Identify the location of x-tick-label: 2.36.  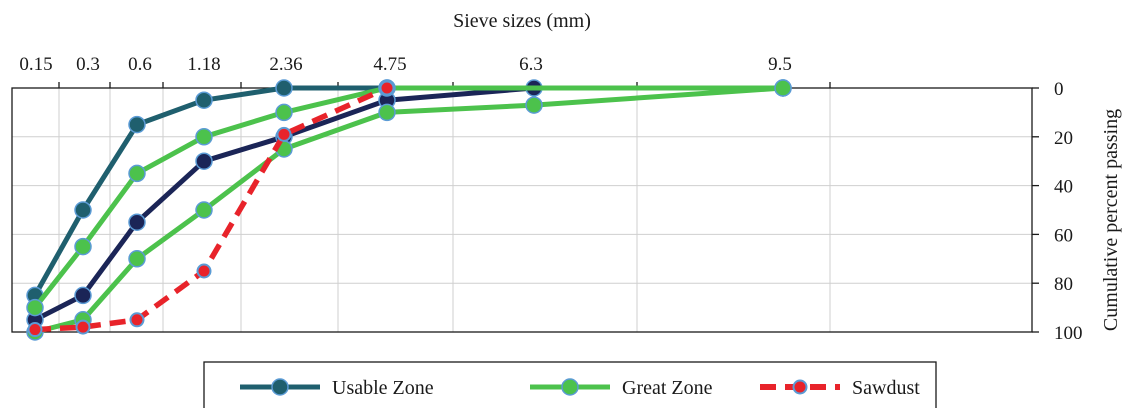
(285, 64).